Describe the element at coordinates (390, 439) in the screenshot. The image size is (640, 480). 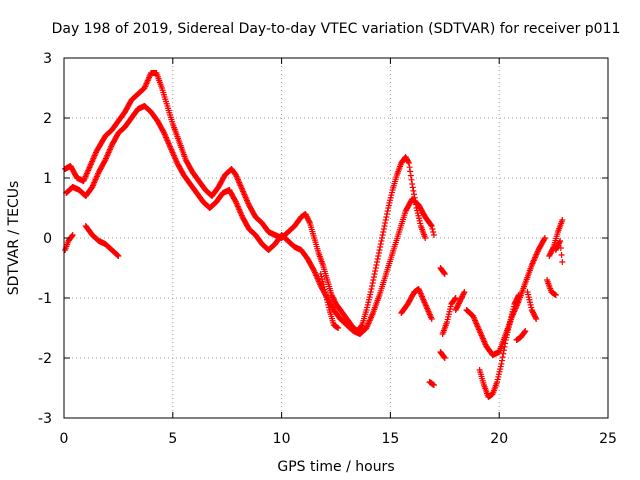
I see `x-tick-label: 15` at that location.